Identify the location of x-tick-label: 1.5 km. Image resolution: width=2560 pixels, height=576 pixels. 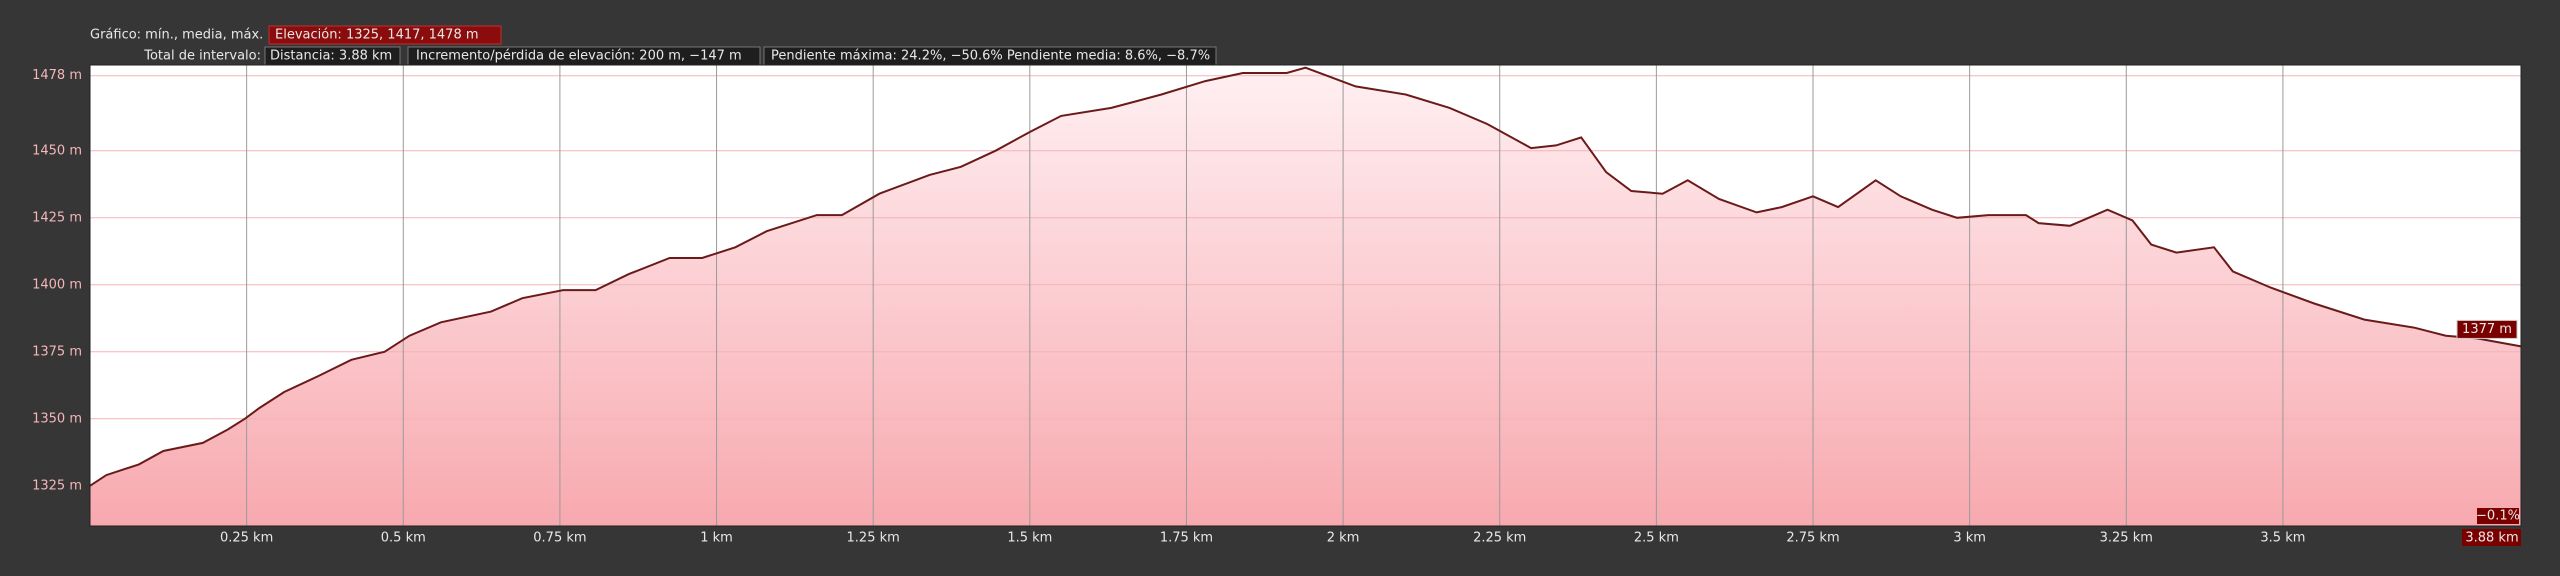
(1029, 538).